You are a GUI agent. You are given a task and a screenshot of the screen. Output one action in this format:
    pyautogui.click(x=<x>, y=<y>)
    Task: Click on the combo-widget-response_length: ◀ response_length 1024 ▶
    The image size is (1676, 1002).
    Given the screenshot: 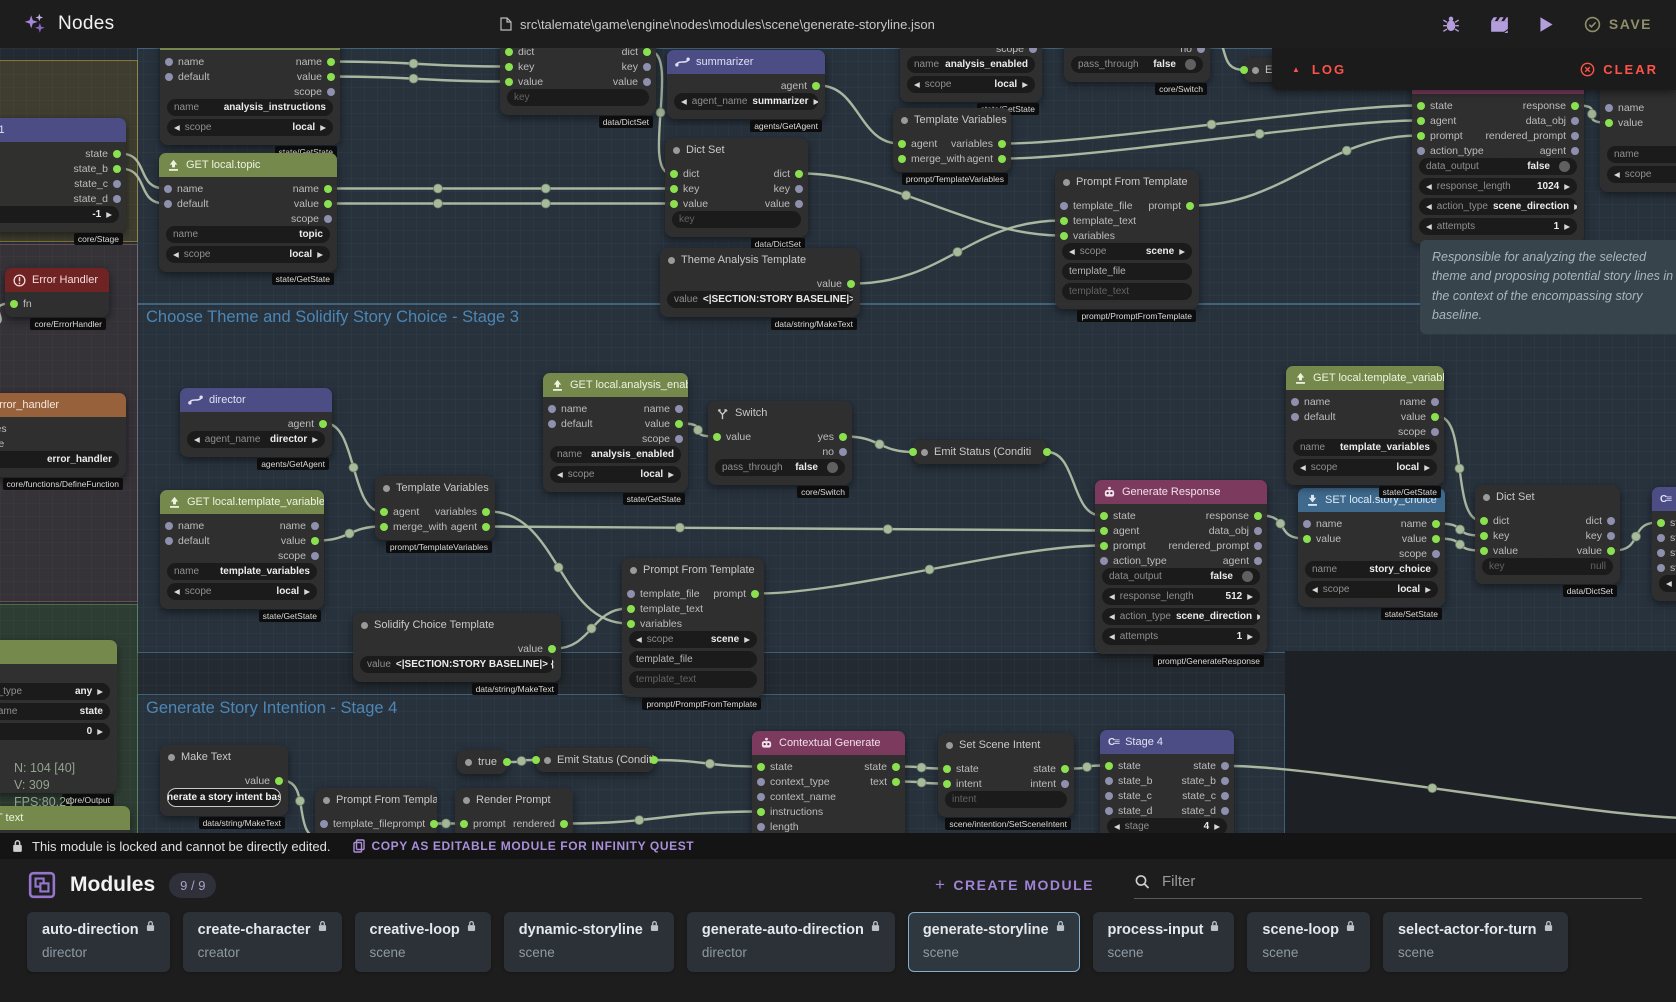 What is the action you would take?
    pyautogui.click(x=1498, y=186)
    